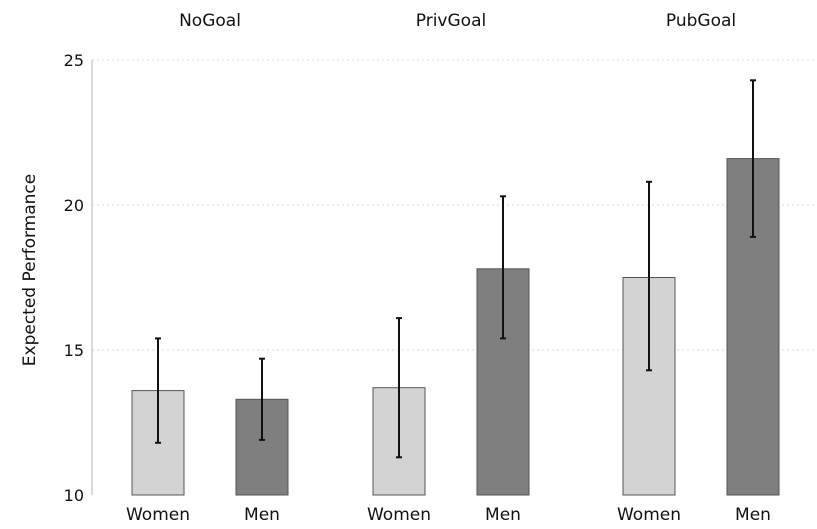  What do you see at coordinates (74, 350) in the screenshot?
I see `y-tick-label: 15` at bounding box center [74, 350].